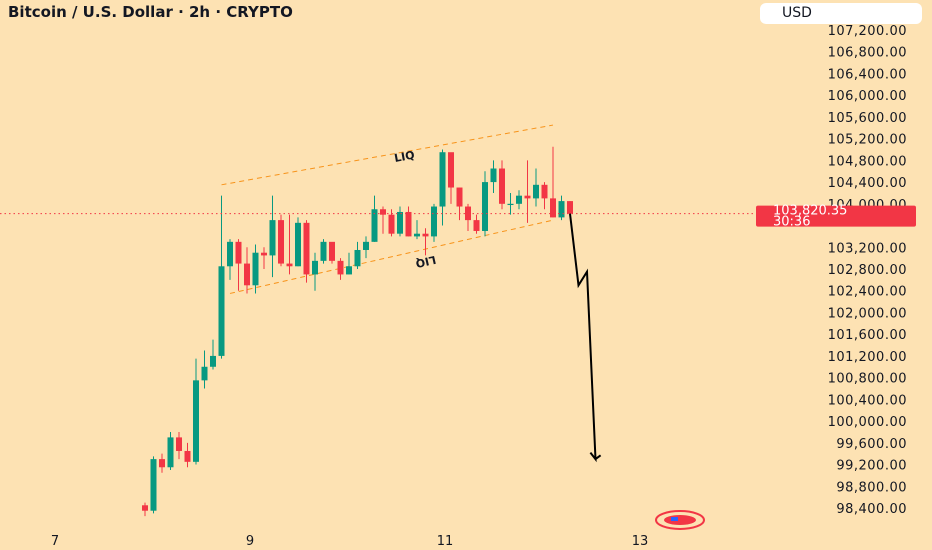 The width and height of the screenshot is (932, 550). Describe the element at coordinates (867, 335) in the screenshot. I see `y-tick-label: 101,600.00` at that location.